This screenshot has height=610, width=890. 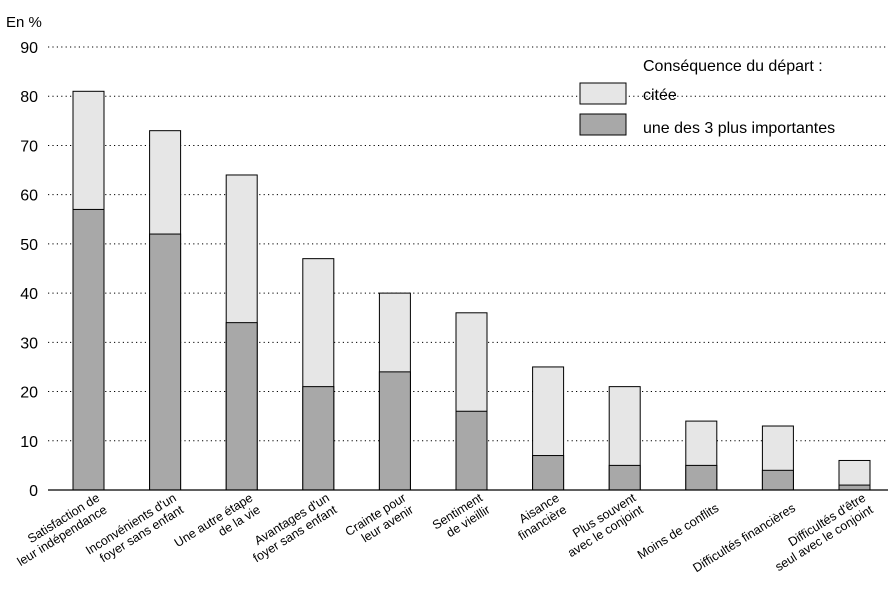 I want to click on y-tick-label: 80, so click(x=29, y=97).